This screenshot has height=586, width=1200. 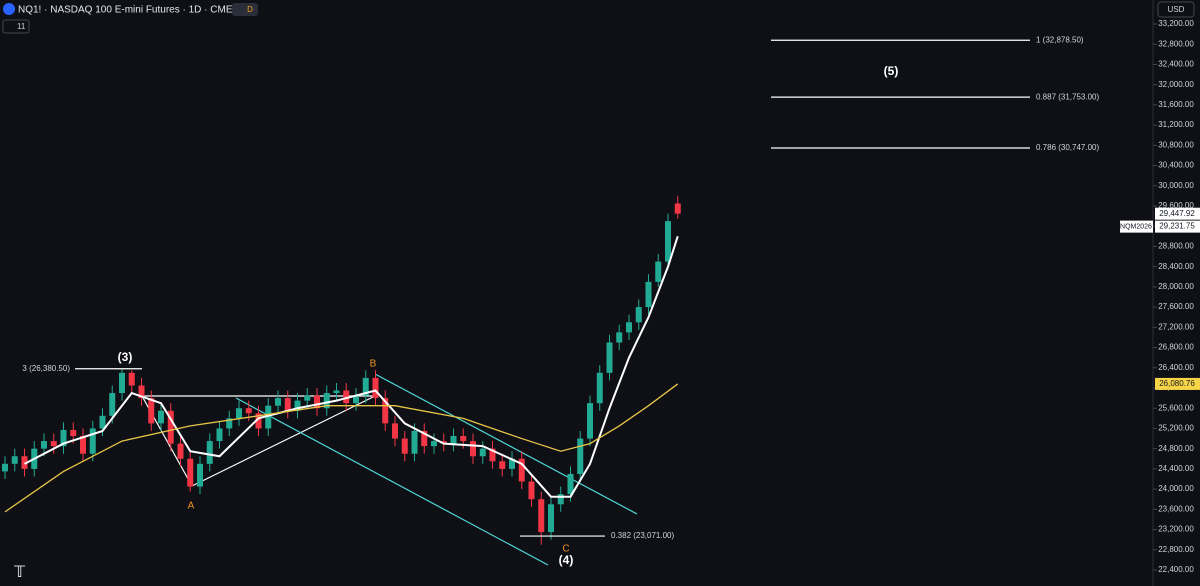 What do you see at coordinates (1176, 185) in the screenshot?
I see `y-tick-label: 30,000.00` at bounding box center [1176, 185].